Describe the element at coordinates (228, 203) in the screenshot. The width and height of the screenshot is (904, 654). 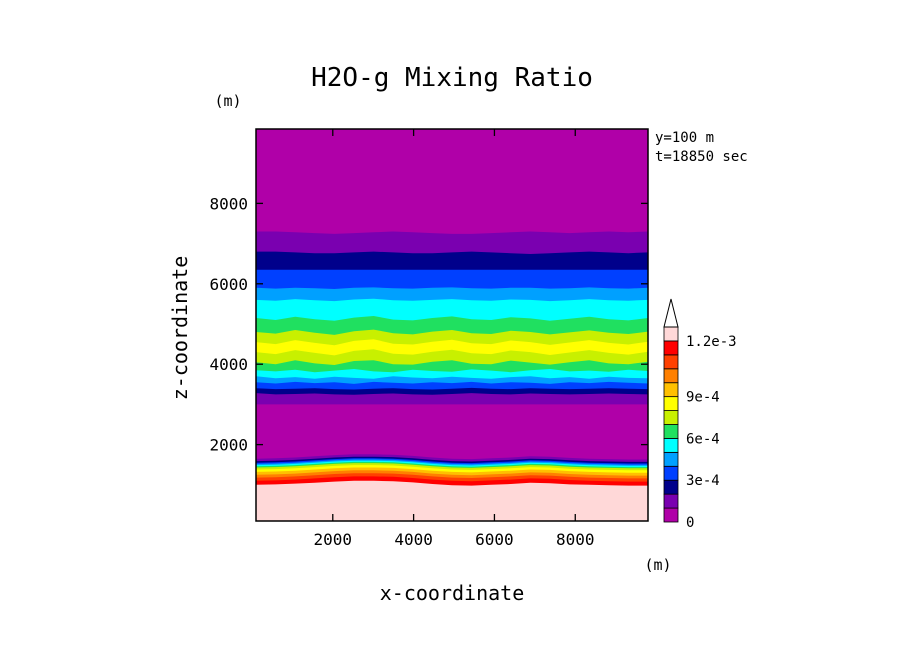
I see `y-tick-label: 8000` at that location.